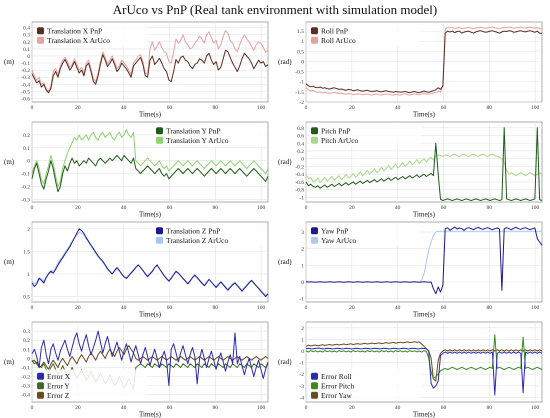 This screenshot has height=418, width=550. What do you see at coordinates (197, 140) in the screenshot?
I see `legend-label: Translation Y ArUco` at bounding box center [197, 140].